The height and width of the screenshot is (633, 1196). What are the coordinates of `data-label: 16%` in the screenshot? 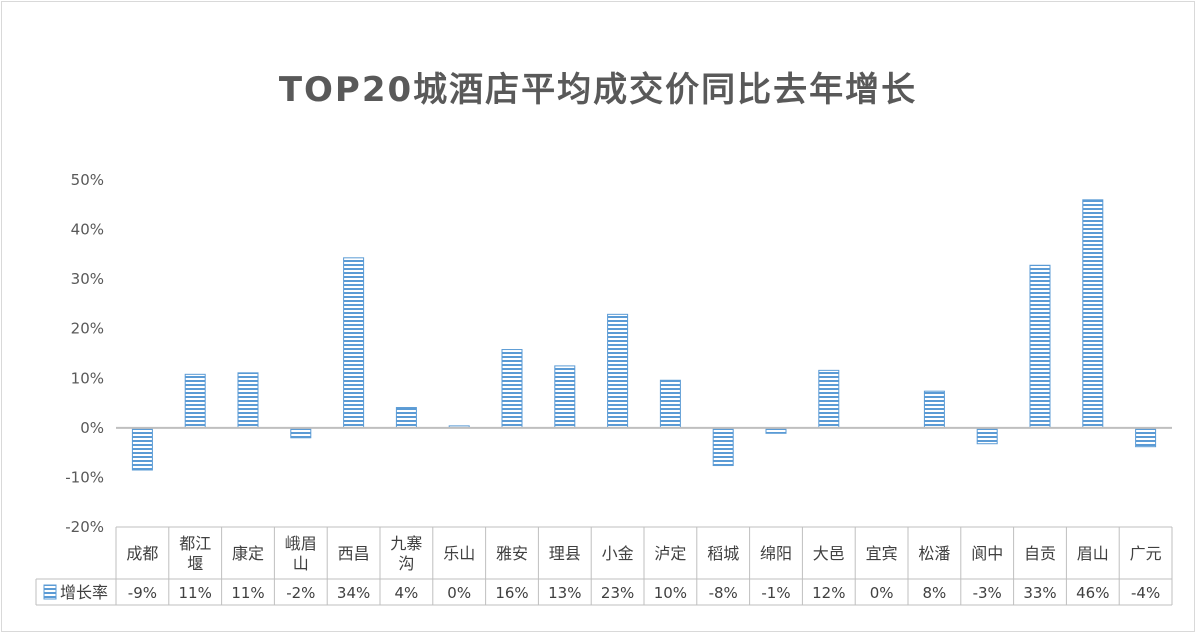 It's located at (511, 593).